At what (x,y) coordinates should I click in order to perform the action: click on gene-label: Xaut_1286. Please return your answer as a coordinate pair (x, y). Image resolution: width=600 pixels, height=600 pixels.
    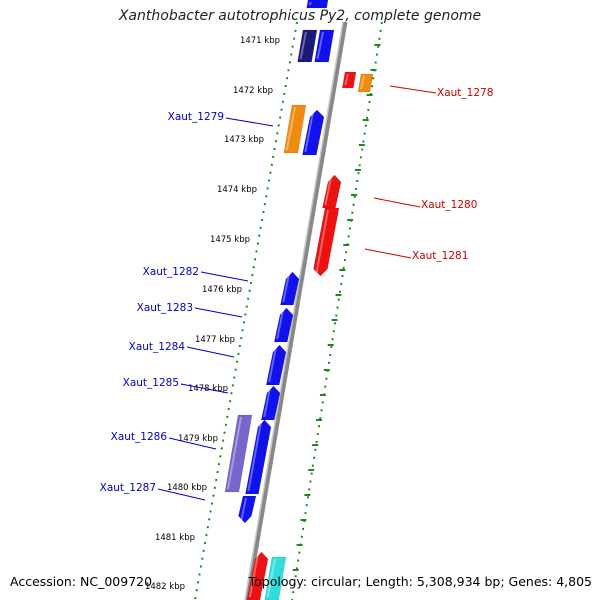
    Looking at the image, I should click on (139, 437).